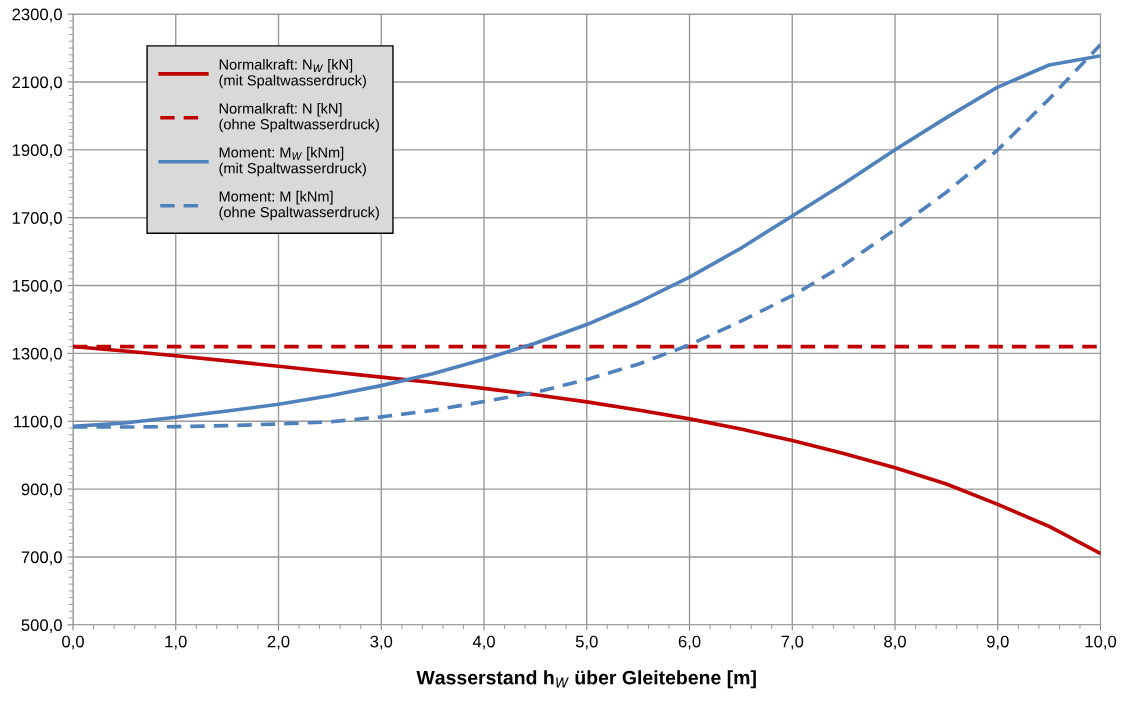  I want to click on x-axis-title: Wasserstand h$_{W}$ über Gleitebene [m], so click(586, 679).